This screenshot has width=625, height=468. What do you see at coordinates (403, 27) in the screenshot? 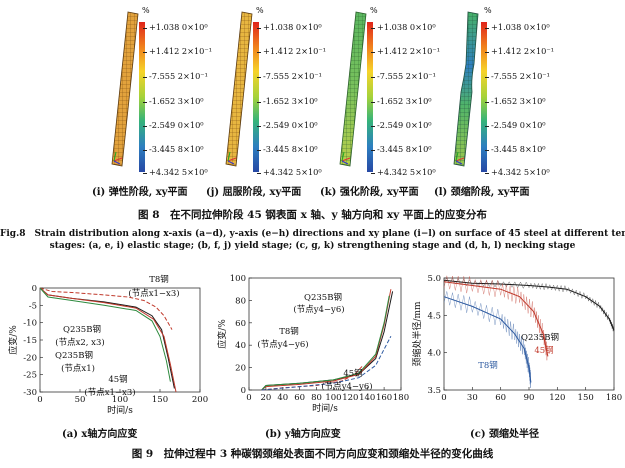
I see `legend-tick: +1.038 0×10⁰` at bounding box center [403, 27].